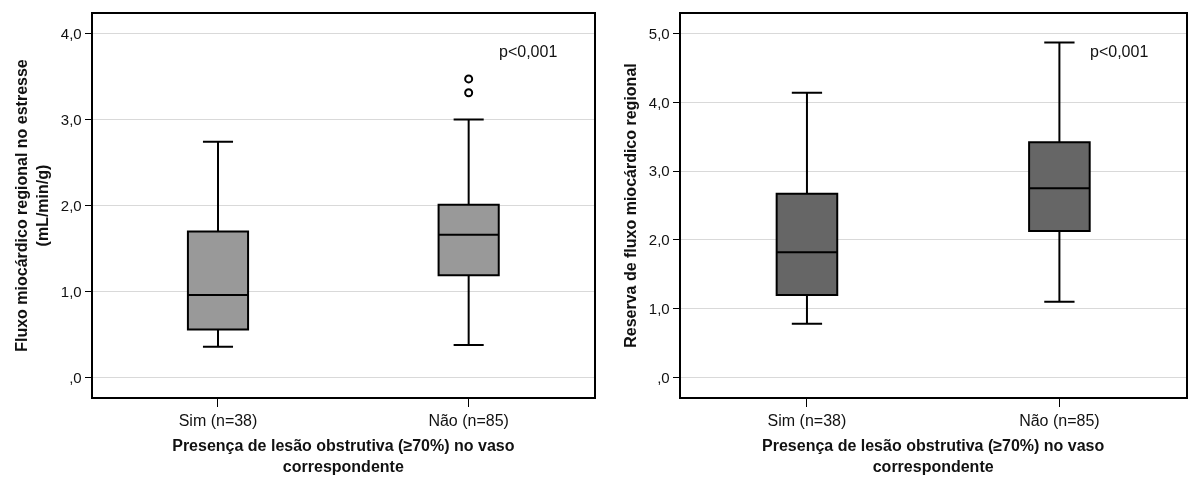  Describe the element at coordinates (659, 33) in the screenshot. I see `y-tick-label: 5,0` at that location.